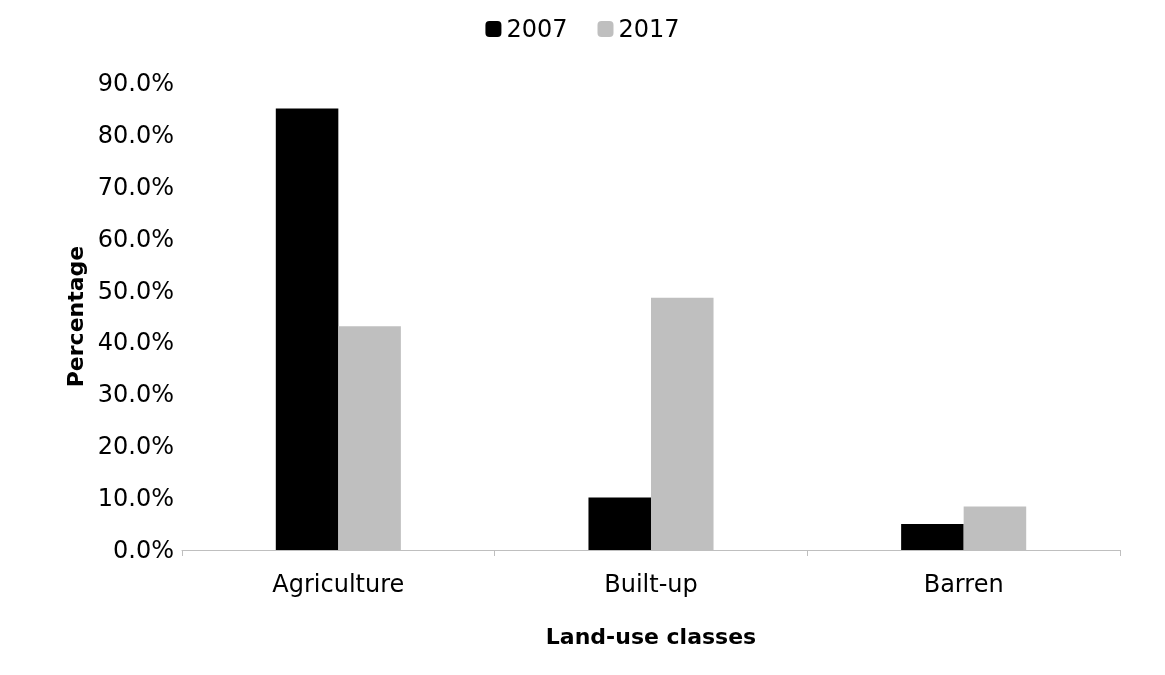 The height and width of the screenshot is (675, 1165). Describe the element at coordinates (135, 83) in the screenshot. I see `y-tick-label: 90.0%` at that location.